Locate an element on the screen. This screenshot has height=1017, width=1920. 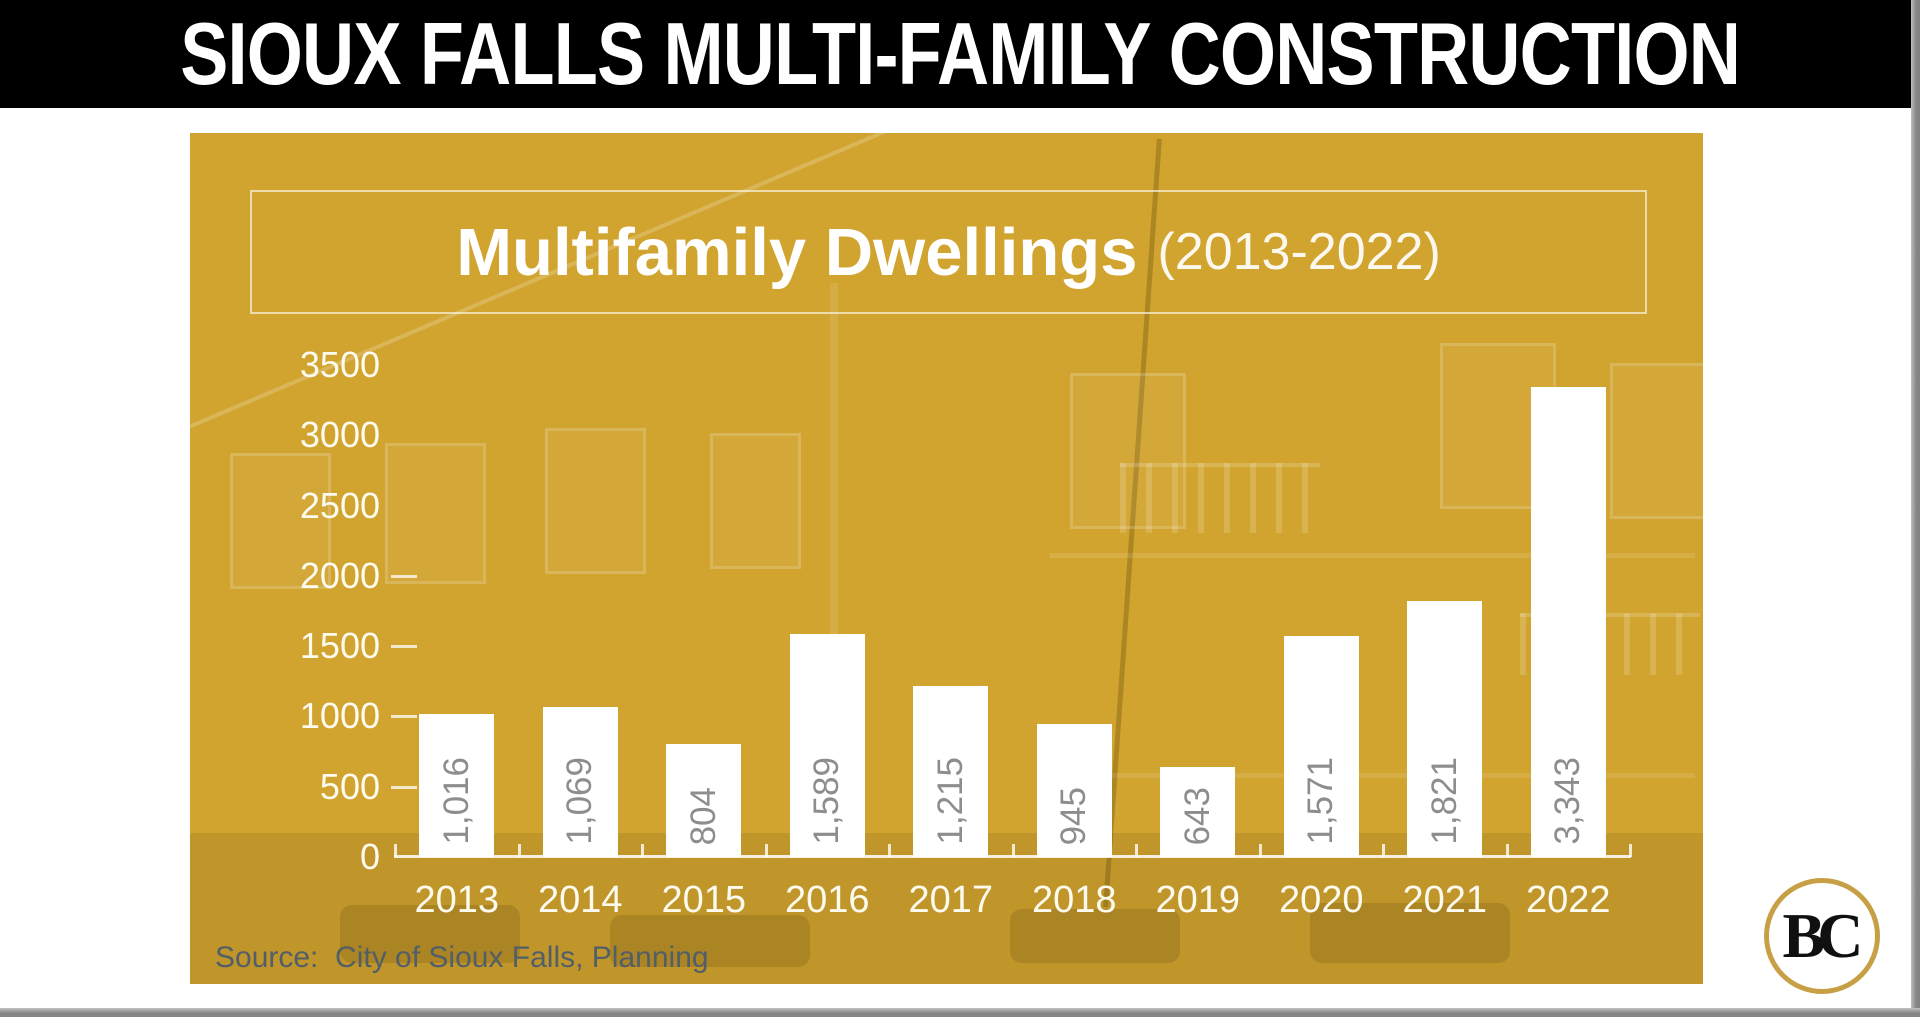
header-title: SIOUX FALLS MULTI-FAMILY CONSTRUCTION is located at coordinates (960, 53).